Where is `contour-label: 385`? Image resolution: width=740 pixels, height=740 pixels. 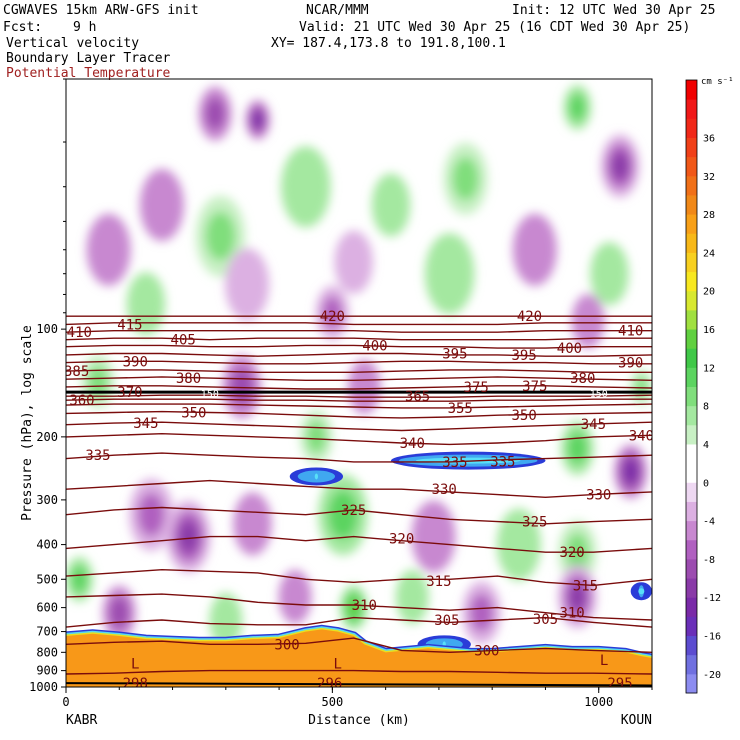 contour-label: 385 is located at coordinates (76, 372).